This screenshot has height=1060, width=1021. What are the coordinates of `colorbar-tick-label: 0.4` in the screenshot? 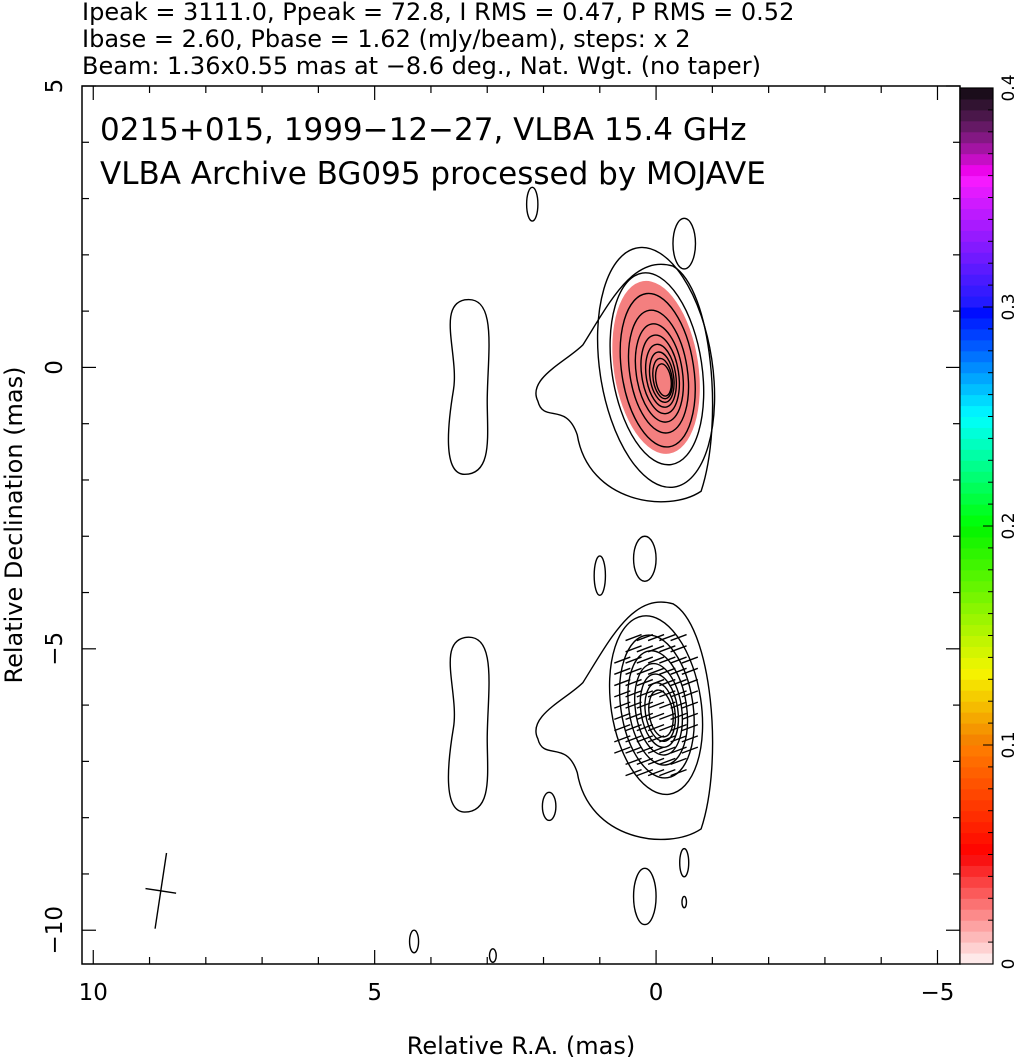 It's located at (1009, 87).